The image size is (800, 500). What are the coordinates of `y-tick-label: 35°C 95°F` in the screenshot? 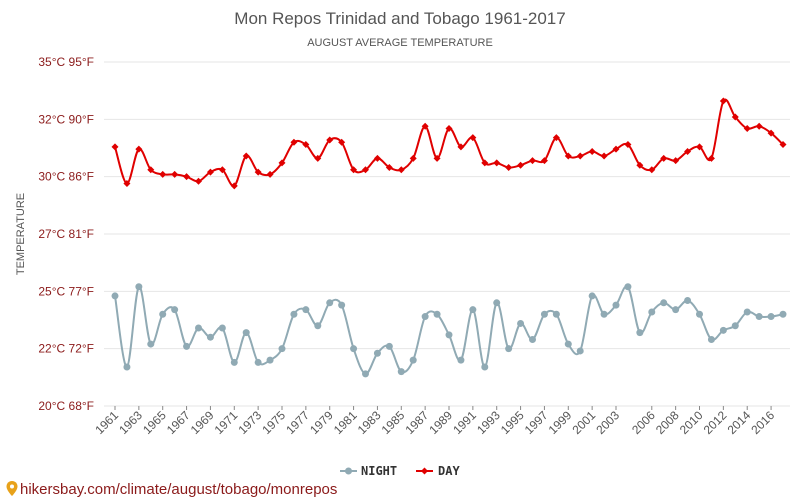 It's located at (66, 62).